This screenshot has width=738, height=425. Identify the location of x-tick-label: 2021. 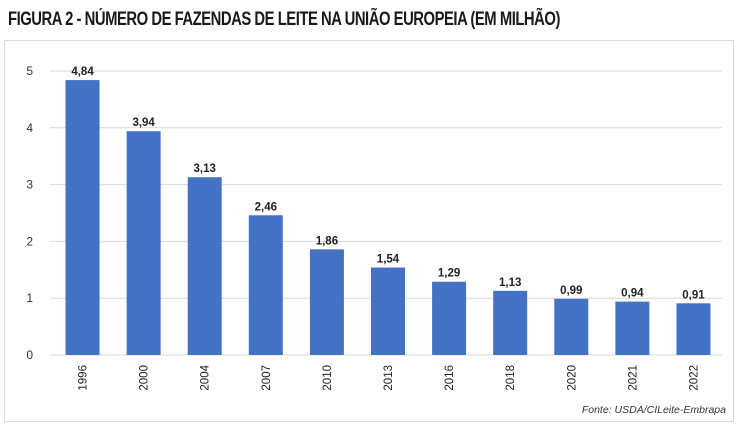
(633, 378).